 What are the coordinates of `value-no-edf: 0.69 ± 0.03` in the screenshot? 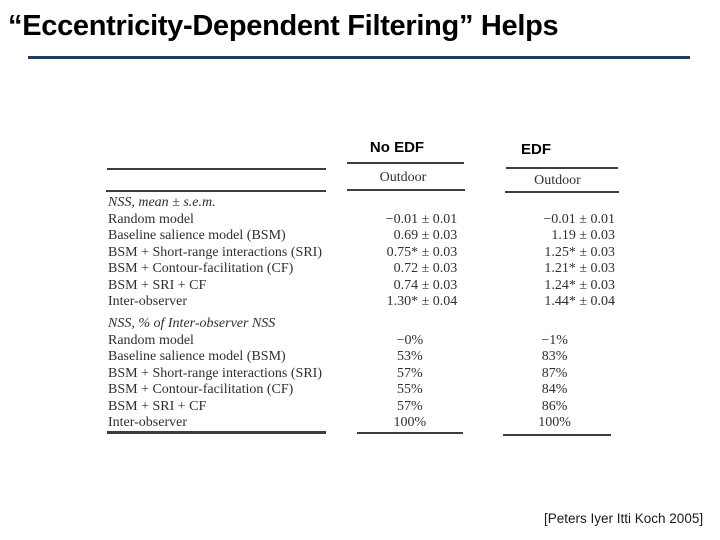 It's located at (425, 235).